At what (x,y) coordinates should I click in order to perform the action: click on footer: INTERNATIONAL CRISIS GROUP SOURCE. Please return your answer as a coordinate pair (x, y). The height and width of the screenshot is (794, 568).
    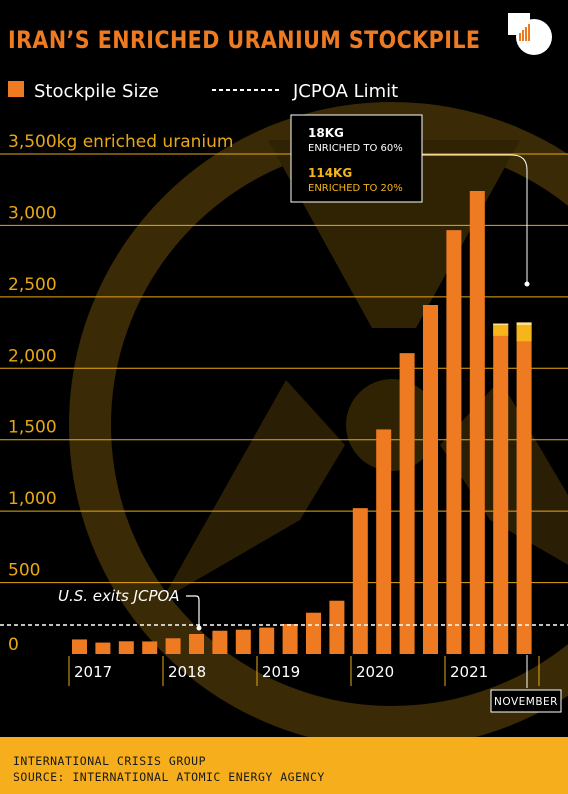
    Looking at the image, I should click on (284, 765).